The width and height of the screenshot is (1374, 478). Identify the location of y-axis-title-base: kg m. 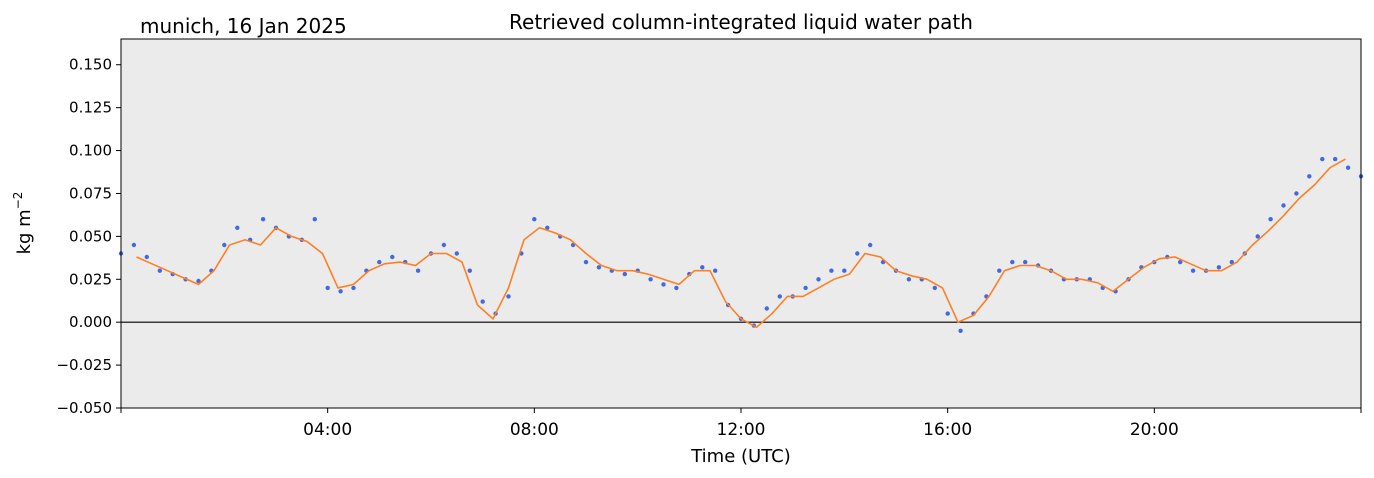
(24, 231).